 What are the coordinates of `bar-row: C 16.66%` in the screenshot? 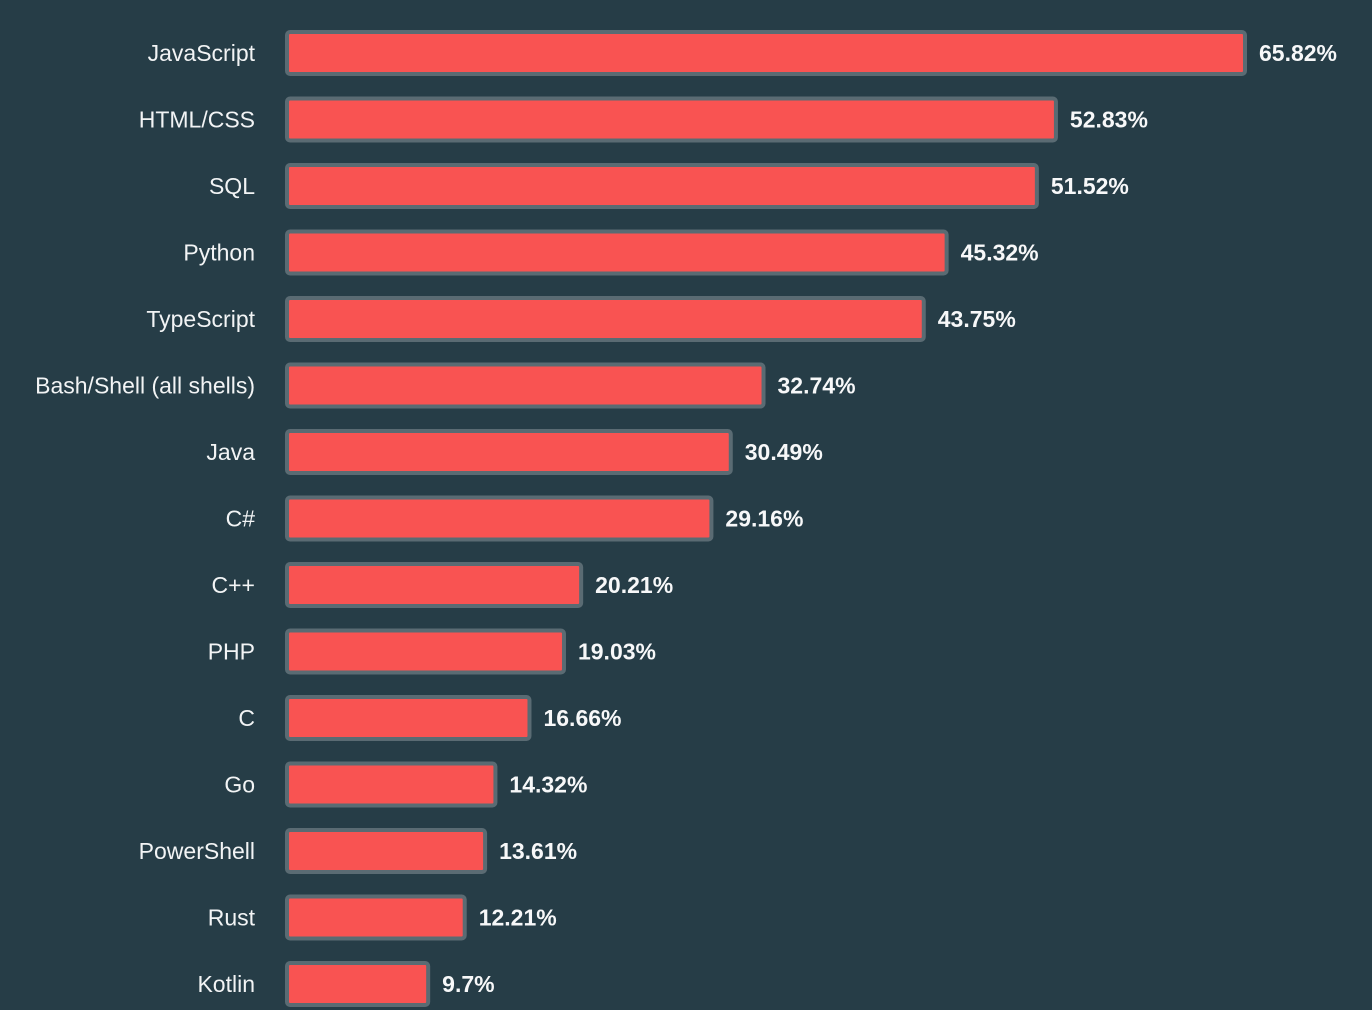 It's located at (429, 718).